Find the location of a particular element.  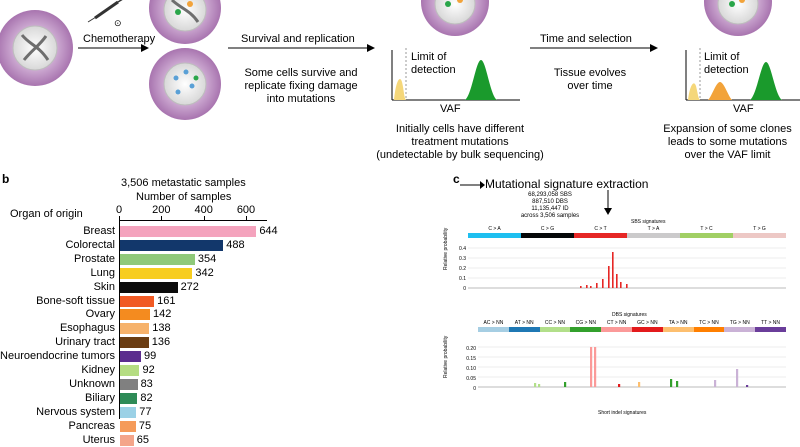

bar-value-label: 161 is located at coordinates (166, 300).